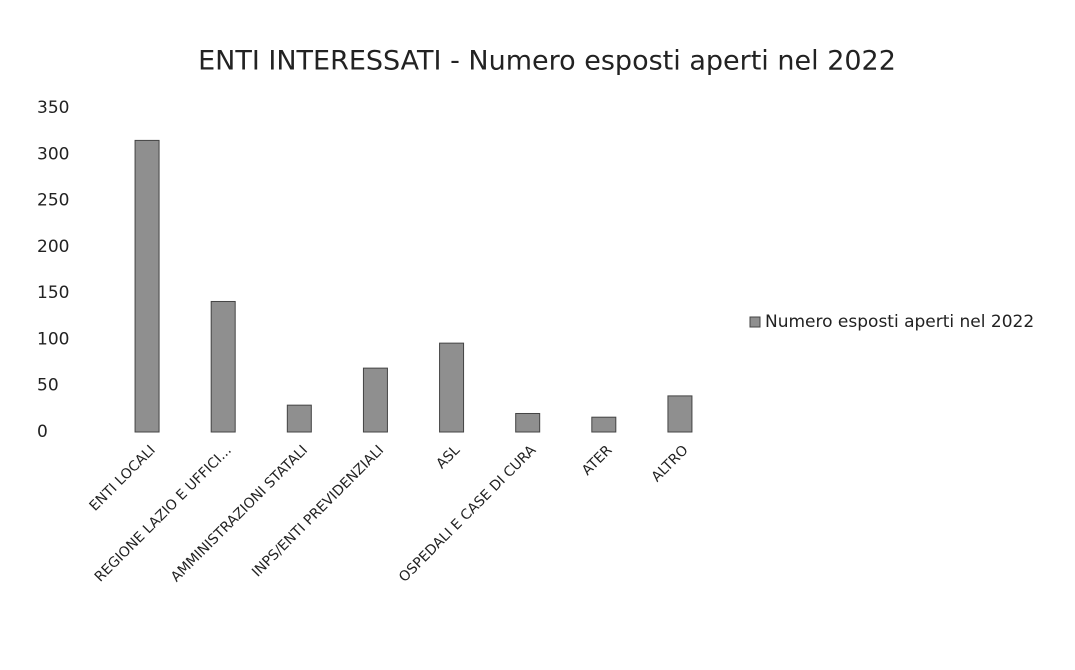 The image size is (1075, 670). Describe the element at coordinates (123, 478) in the screenshot. I see `x-tick-label: ENTI LOCALI` at that location.